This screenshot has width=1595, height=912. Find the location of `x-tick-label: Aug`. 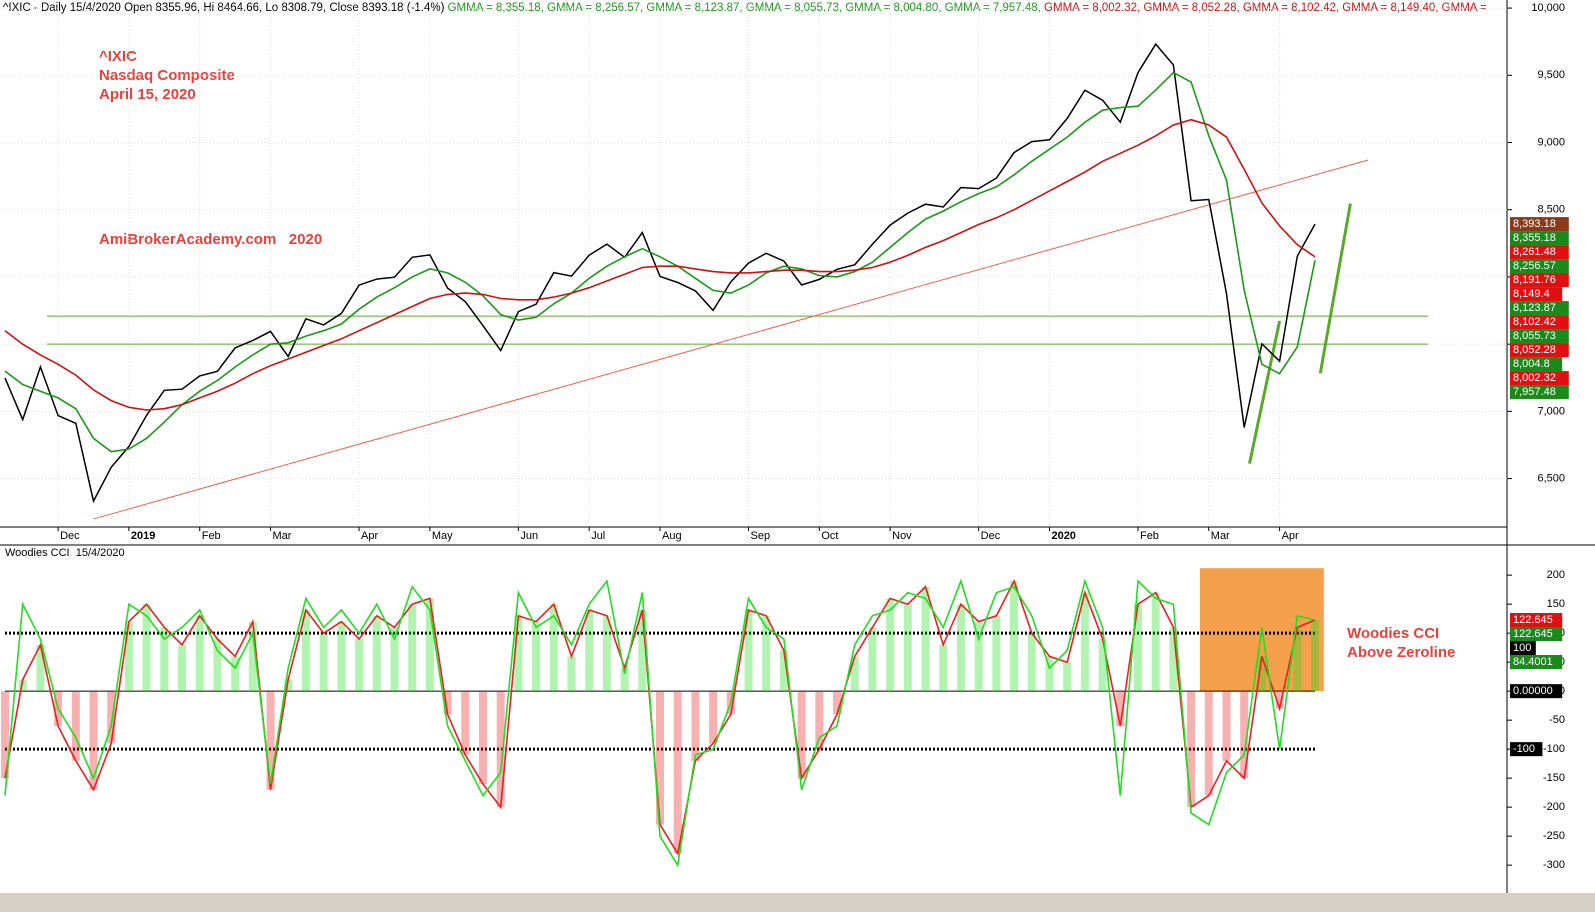

x-tick-label: Aug is located at coordinates (672, 536).